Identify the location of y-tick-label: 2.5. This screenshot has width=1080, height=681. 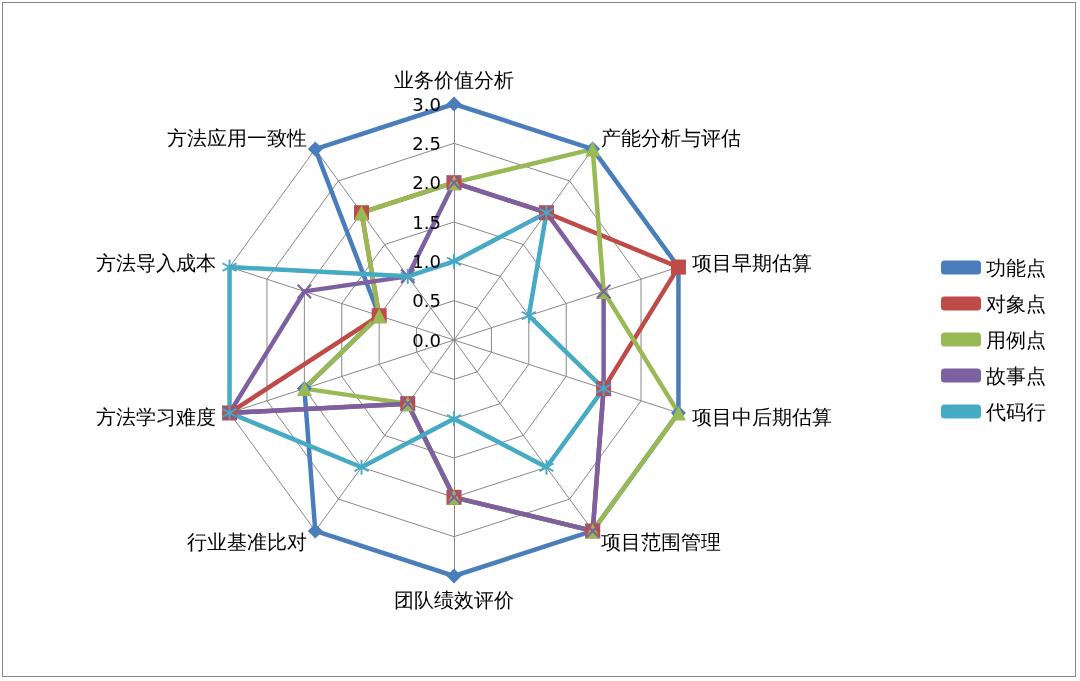
(426, 143).